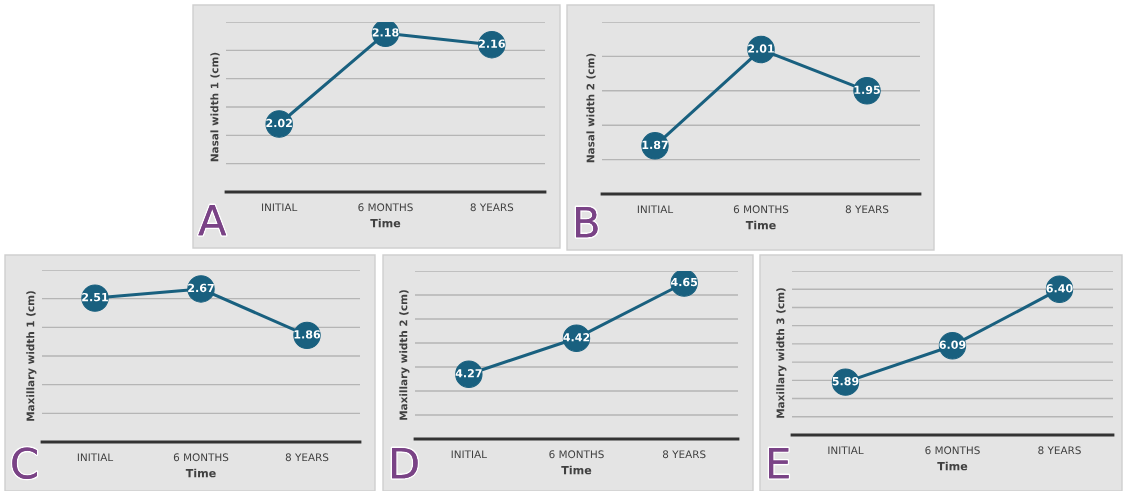  Describe the element at coordinates (385, 32) in the screenshot. I see `data-label: 2.18` at that location.